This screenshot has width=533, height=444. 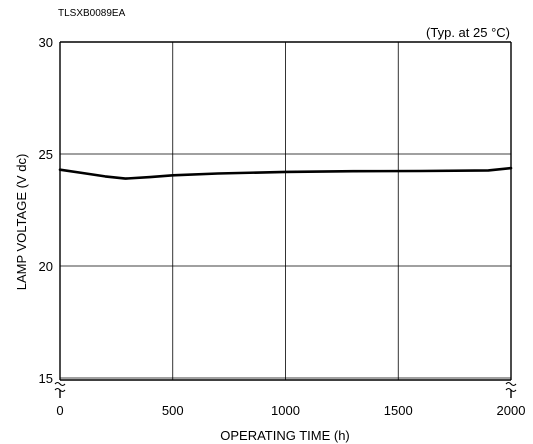 I want to click on conditions-annotation: (Typ. at 25 °C), so click(x=468, y=32).